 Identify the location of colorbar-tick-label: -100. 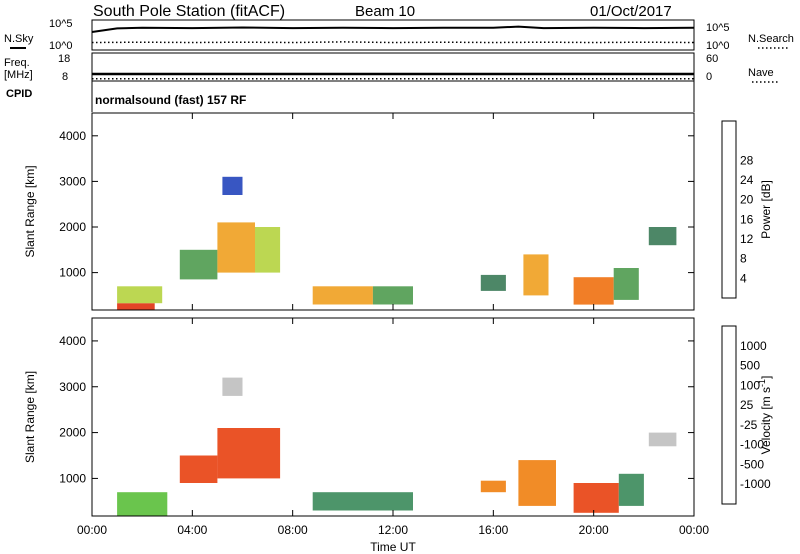
(752, 445).